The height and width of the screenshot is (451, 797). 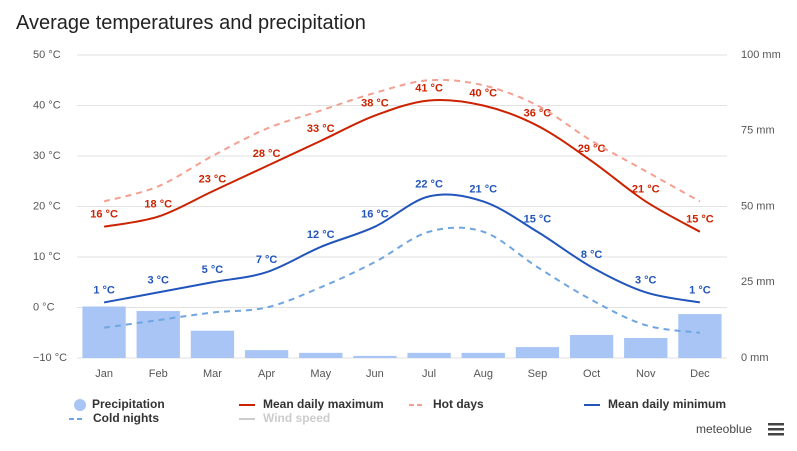 I want to click on data-label: 12 °C, so click(x=321, y=235).